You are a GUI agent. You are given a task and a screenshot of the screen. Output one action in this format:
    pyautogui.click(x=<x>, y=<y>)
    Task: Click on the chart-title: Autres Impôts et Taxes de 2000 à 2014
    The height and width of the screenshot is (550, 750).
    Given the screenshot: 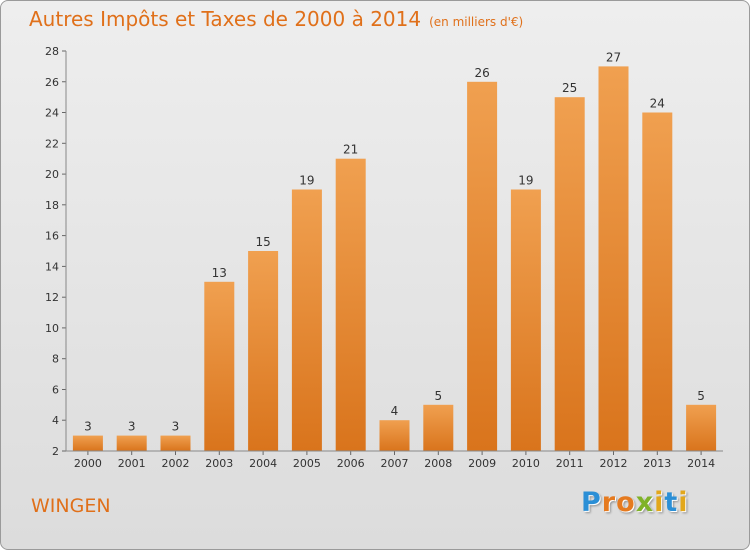 What is the action you would take?
    pyautogui.click(x=225, y=19)
    